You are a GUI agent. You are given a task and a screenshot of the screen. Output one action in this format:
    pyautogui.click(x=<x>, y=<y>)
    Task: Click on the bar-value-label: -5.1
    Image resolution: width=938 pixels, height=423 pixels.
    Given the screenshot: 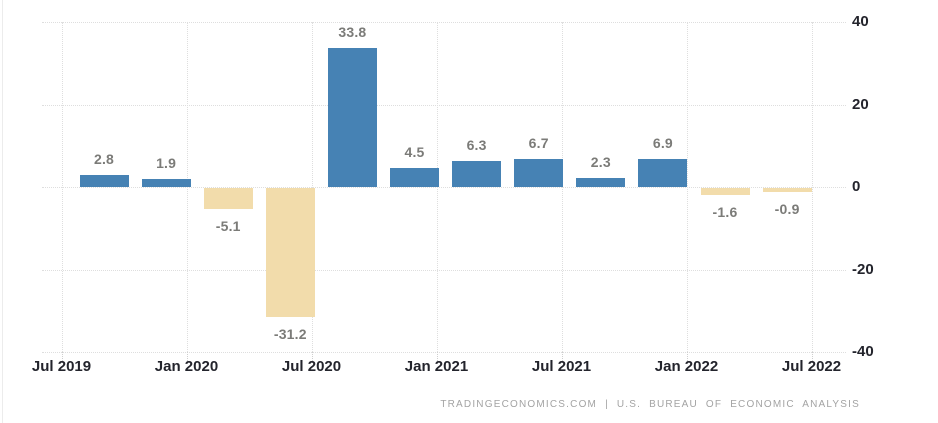 What is the action you would take?
    pyautogui.click(x=228, y=226)
    